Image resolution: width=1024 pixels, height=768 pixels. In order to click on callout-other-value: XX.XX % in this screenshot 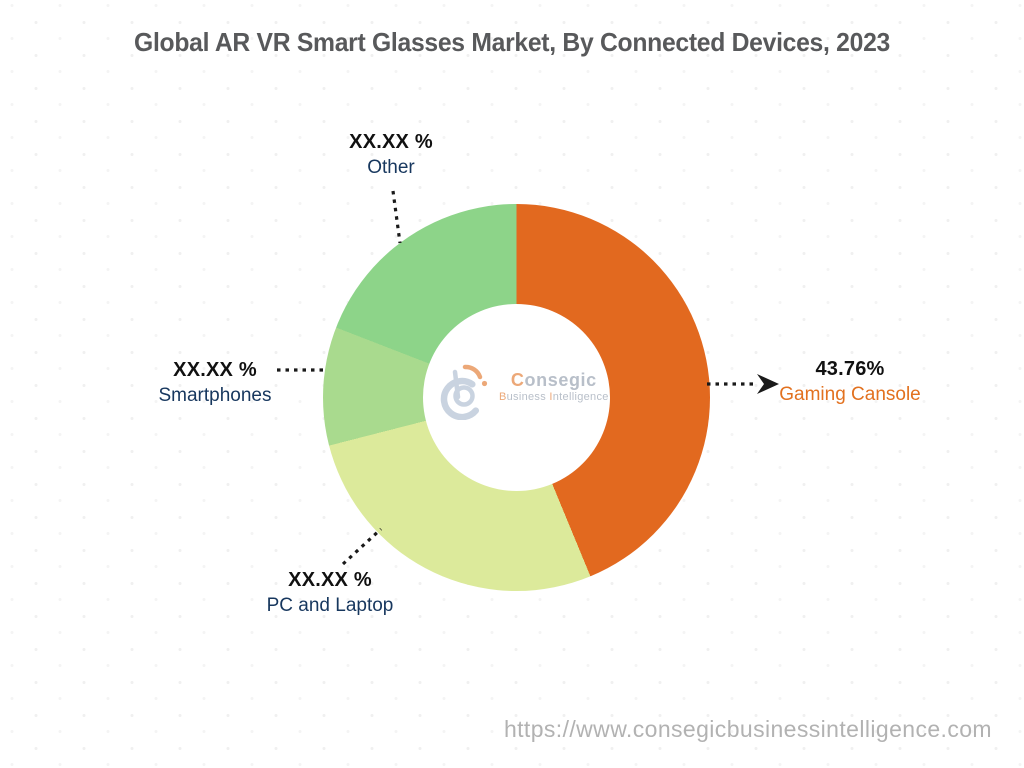, I will do `click(391, 142)`.